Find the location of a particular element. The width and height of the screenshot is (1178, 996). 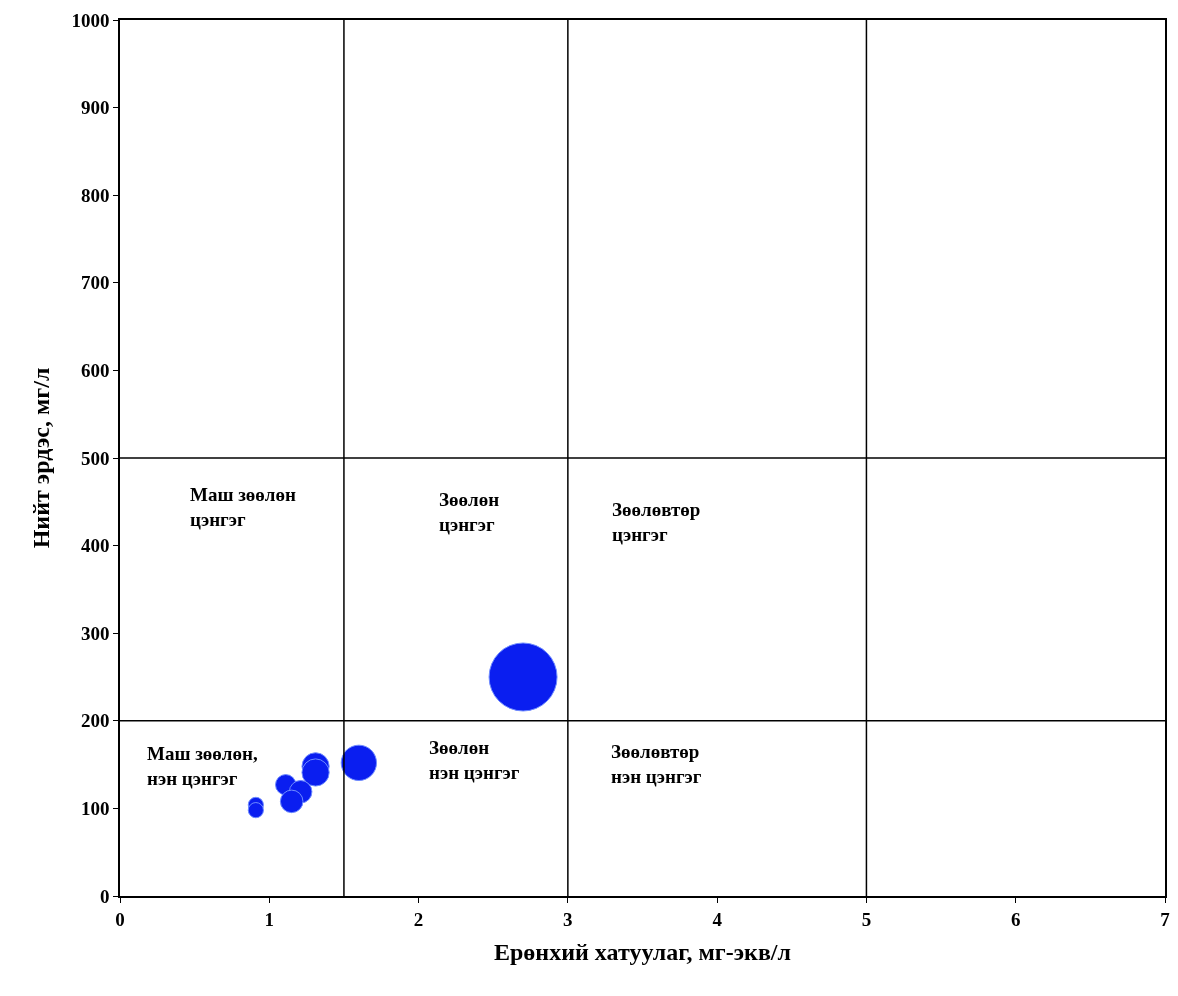

annotation: Зөөлөвтөр цэнгэг is located at coordinates (656, 522).